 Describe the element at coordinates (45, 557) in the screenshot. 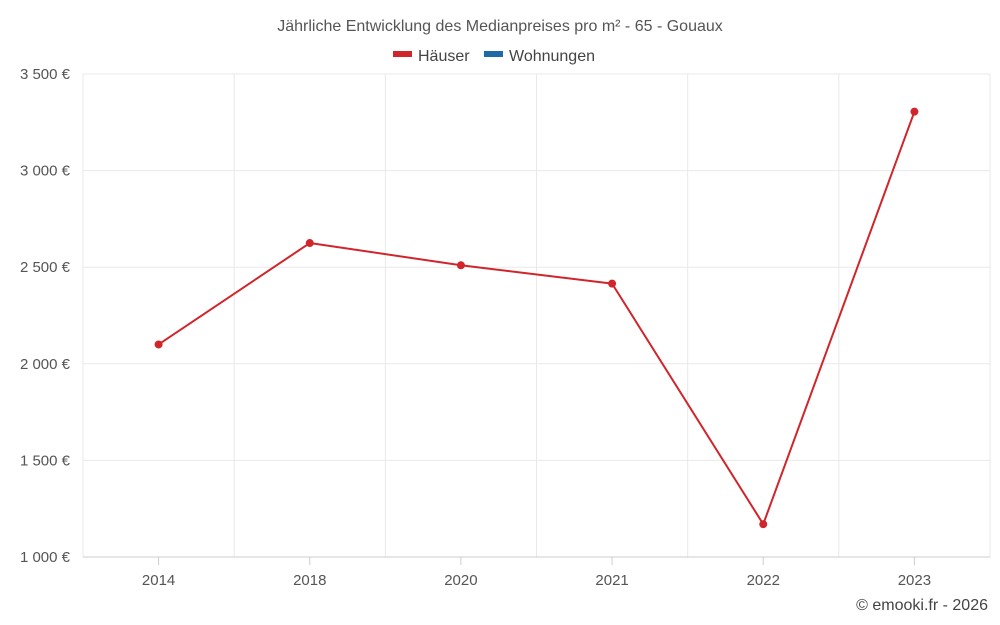

I see `y-tick-label: 1 000 €` at that location.